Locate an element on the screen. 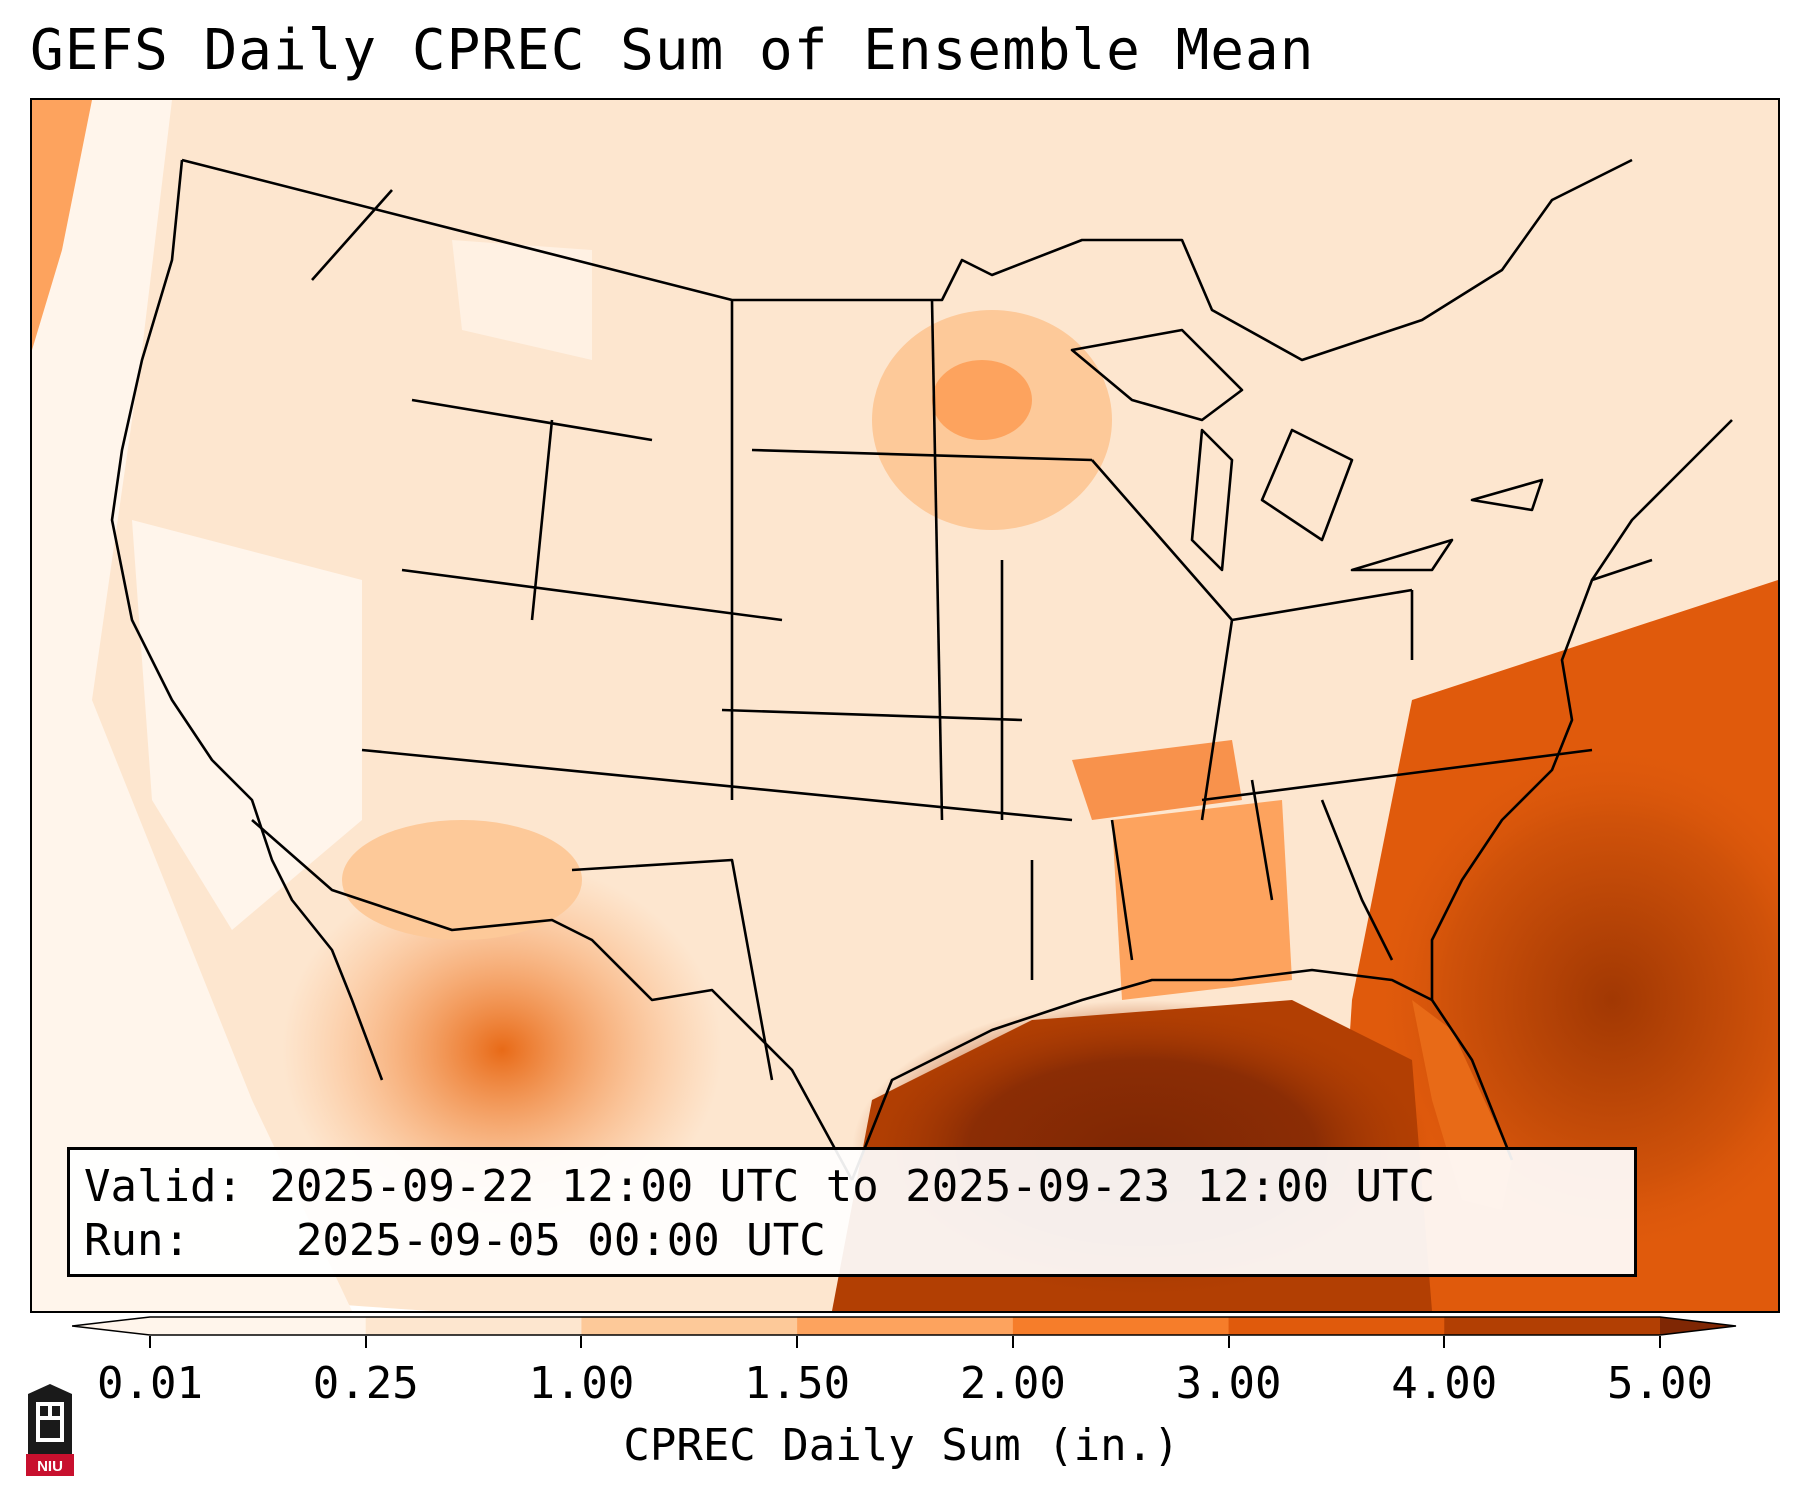  colorbar-extend-high is located at coordinates (1698, 1326).